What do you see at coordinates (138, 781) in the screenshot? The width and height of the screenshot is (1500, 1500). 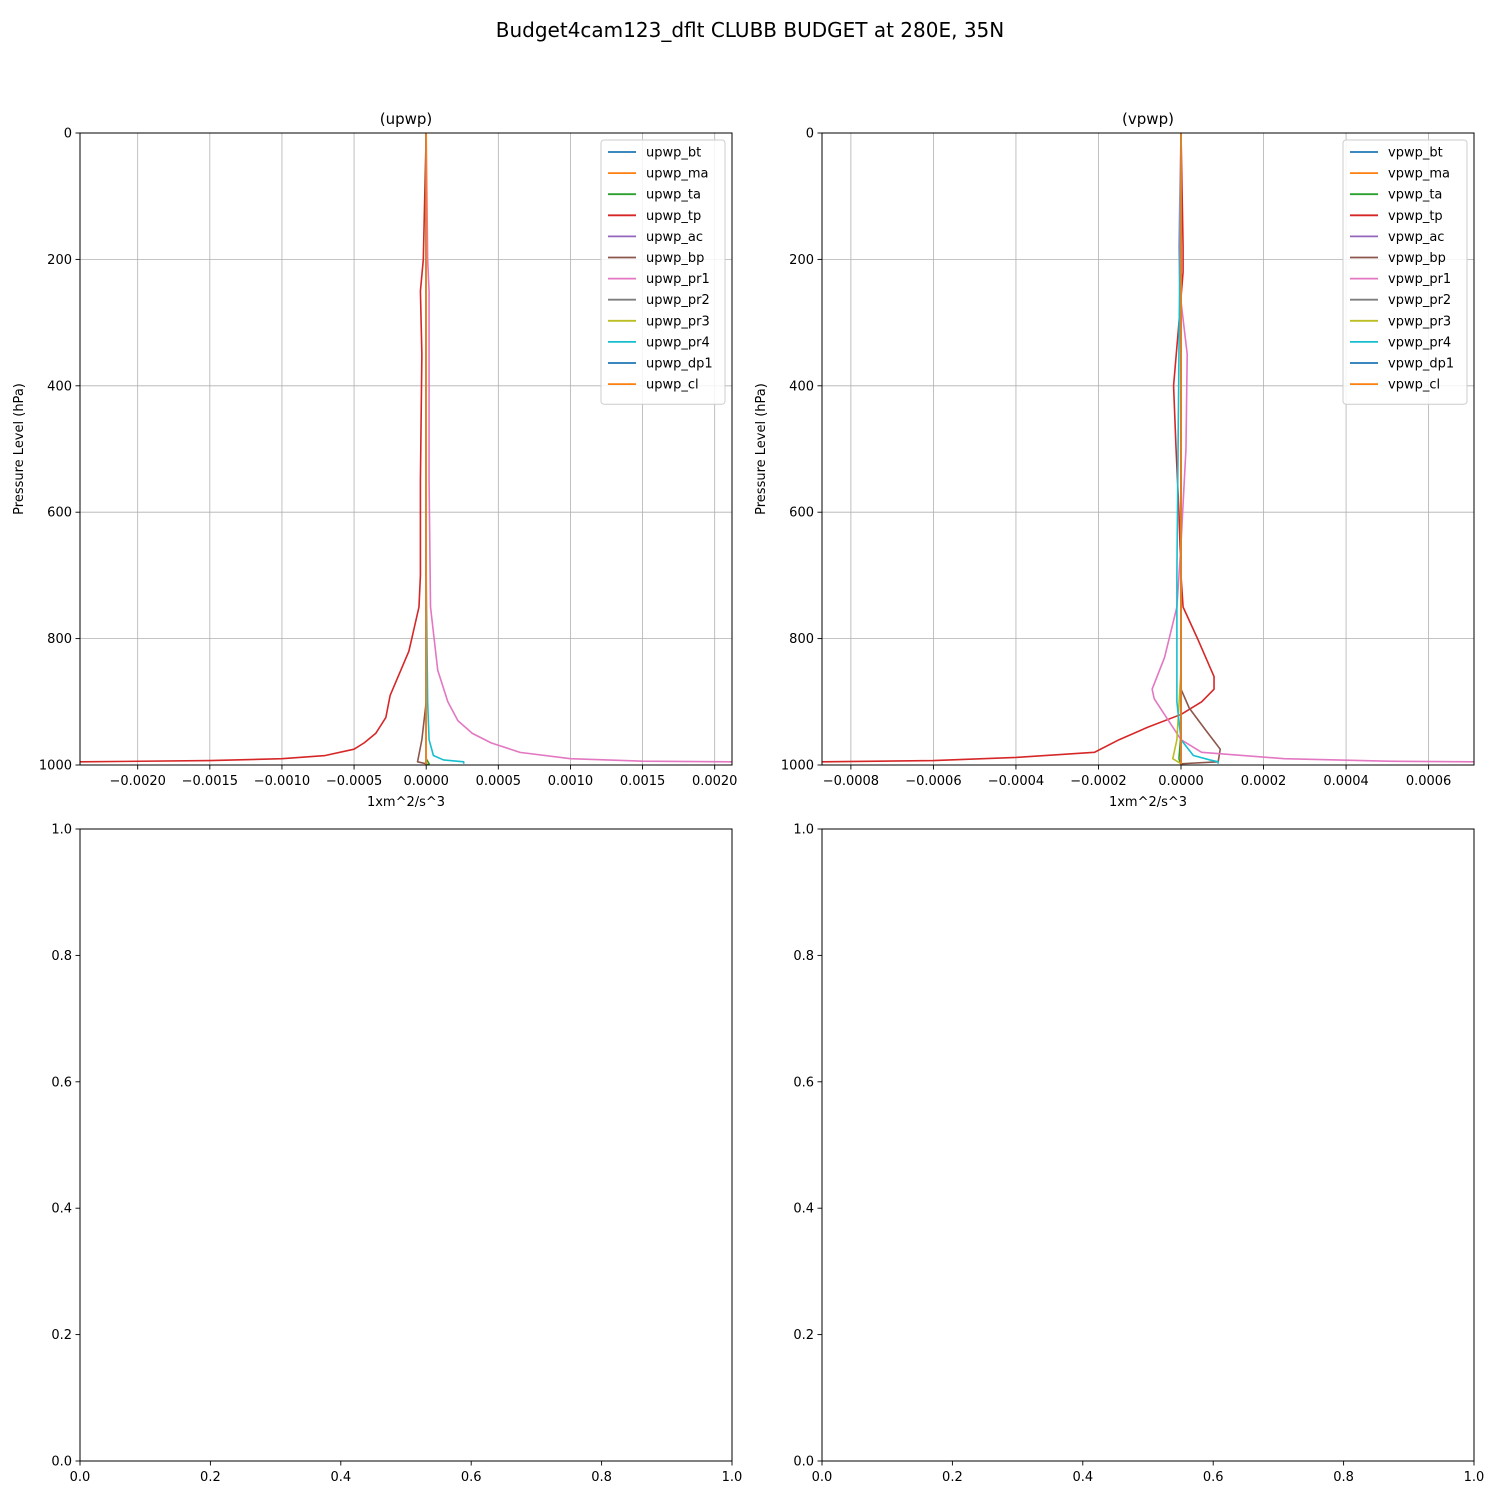 I see `x-tick-label: −0.0020` at bounding box center [138, 781].